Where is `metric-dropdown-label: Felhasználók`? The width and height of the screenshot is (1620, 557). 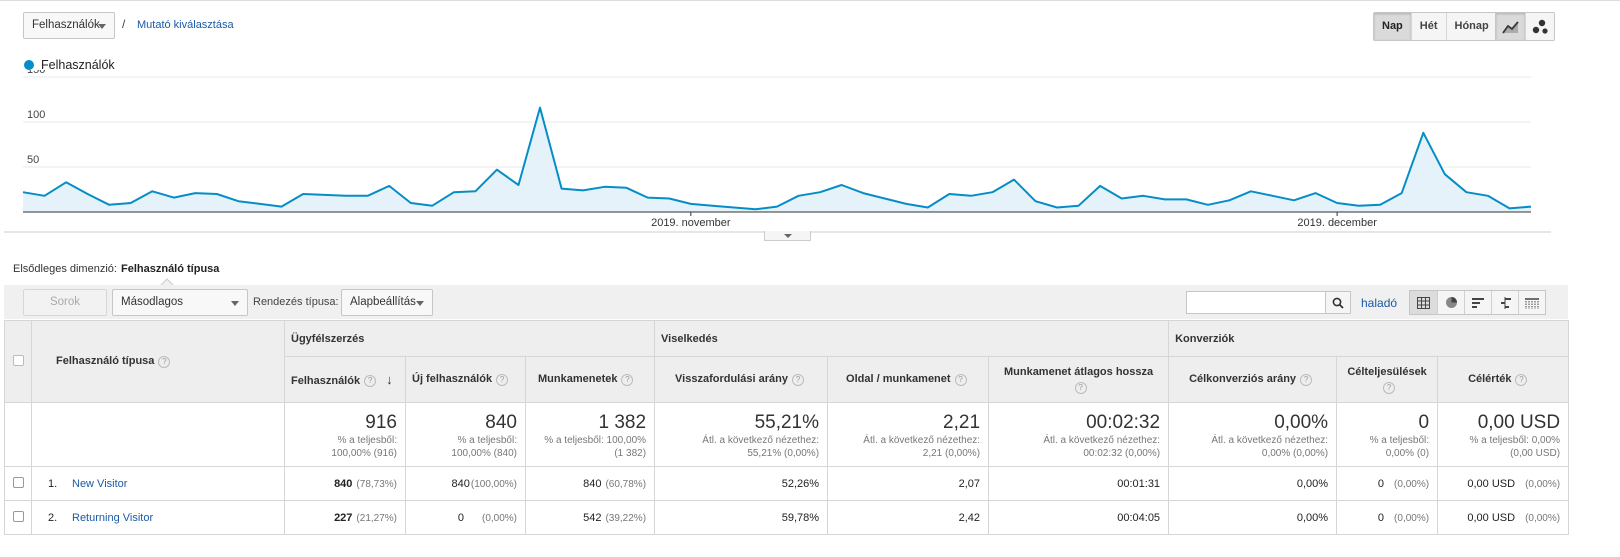
metric-dropdown-label: Felhasználók is located at coordinates (66, 25).